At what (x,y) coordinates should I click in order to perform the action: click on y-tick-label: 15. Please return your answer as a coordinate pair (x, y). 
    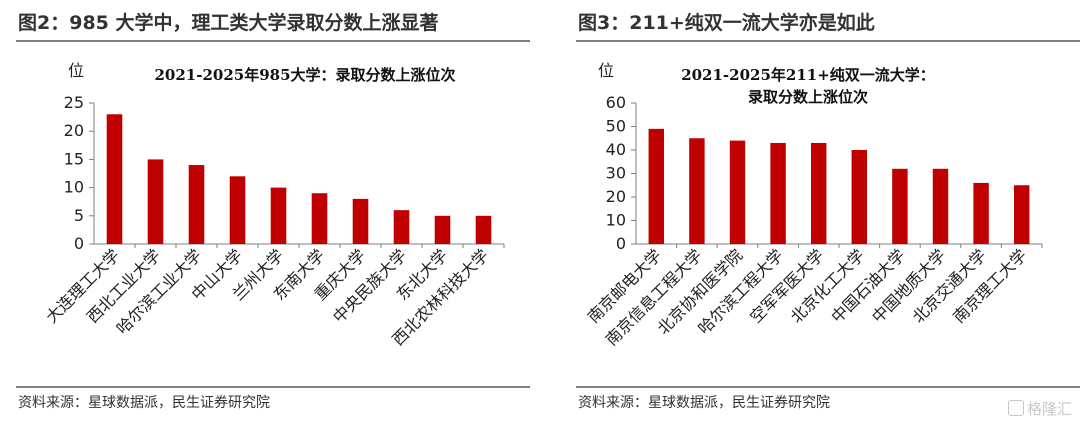
    Looking at the image, I should click on (74, 158).